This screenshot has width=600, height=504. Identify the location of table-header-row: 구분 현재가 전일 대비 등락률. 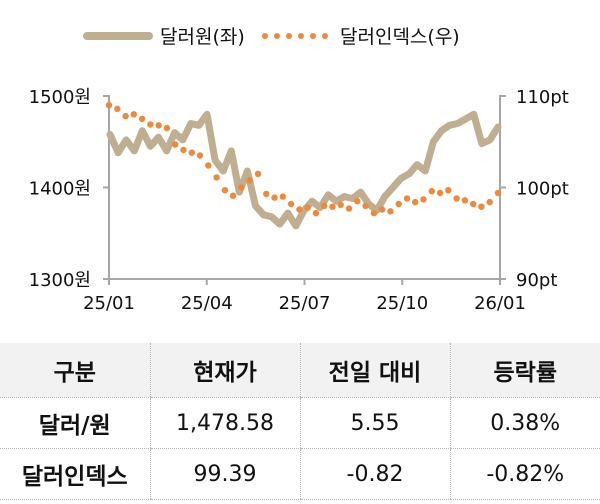
(300, 370).